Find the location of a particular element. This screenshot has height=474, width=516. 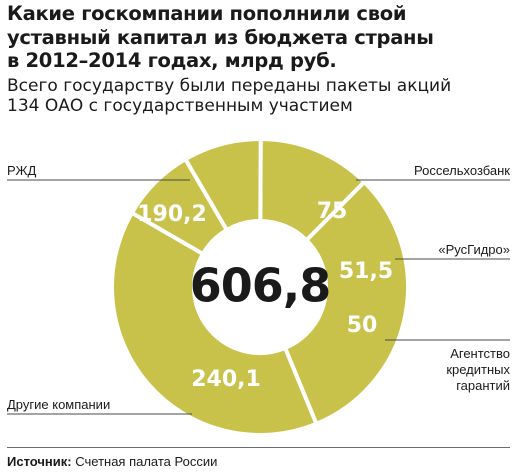

donut-total-label: 606,8 is located at coordinates (260, 286).